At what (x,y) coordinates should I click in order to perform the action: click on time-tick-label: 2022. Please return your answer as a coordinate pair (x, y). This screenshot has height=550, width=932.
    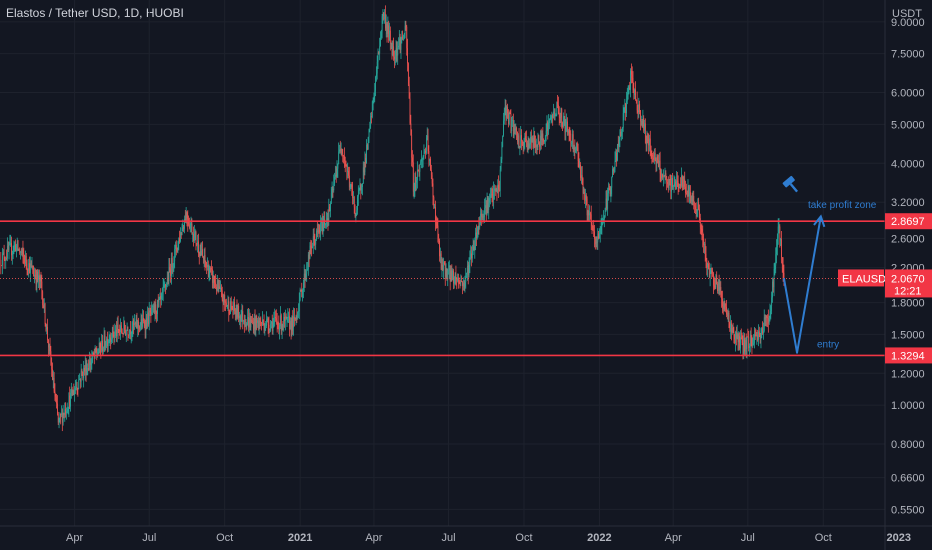
    Looking at the image, I should click on (599, 538).